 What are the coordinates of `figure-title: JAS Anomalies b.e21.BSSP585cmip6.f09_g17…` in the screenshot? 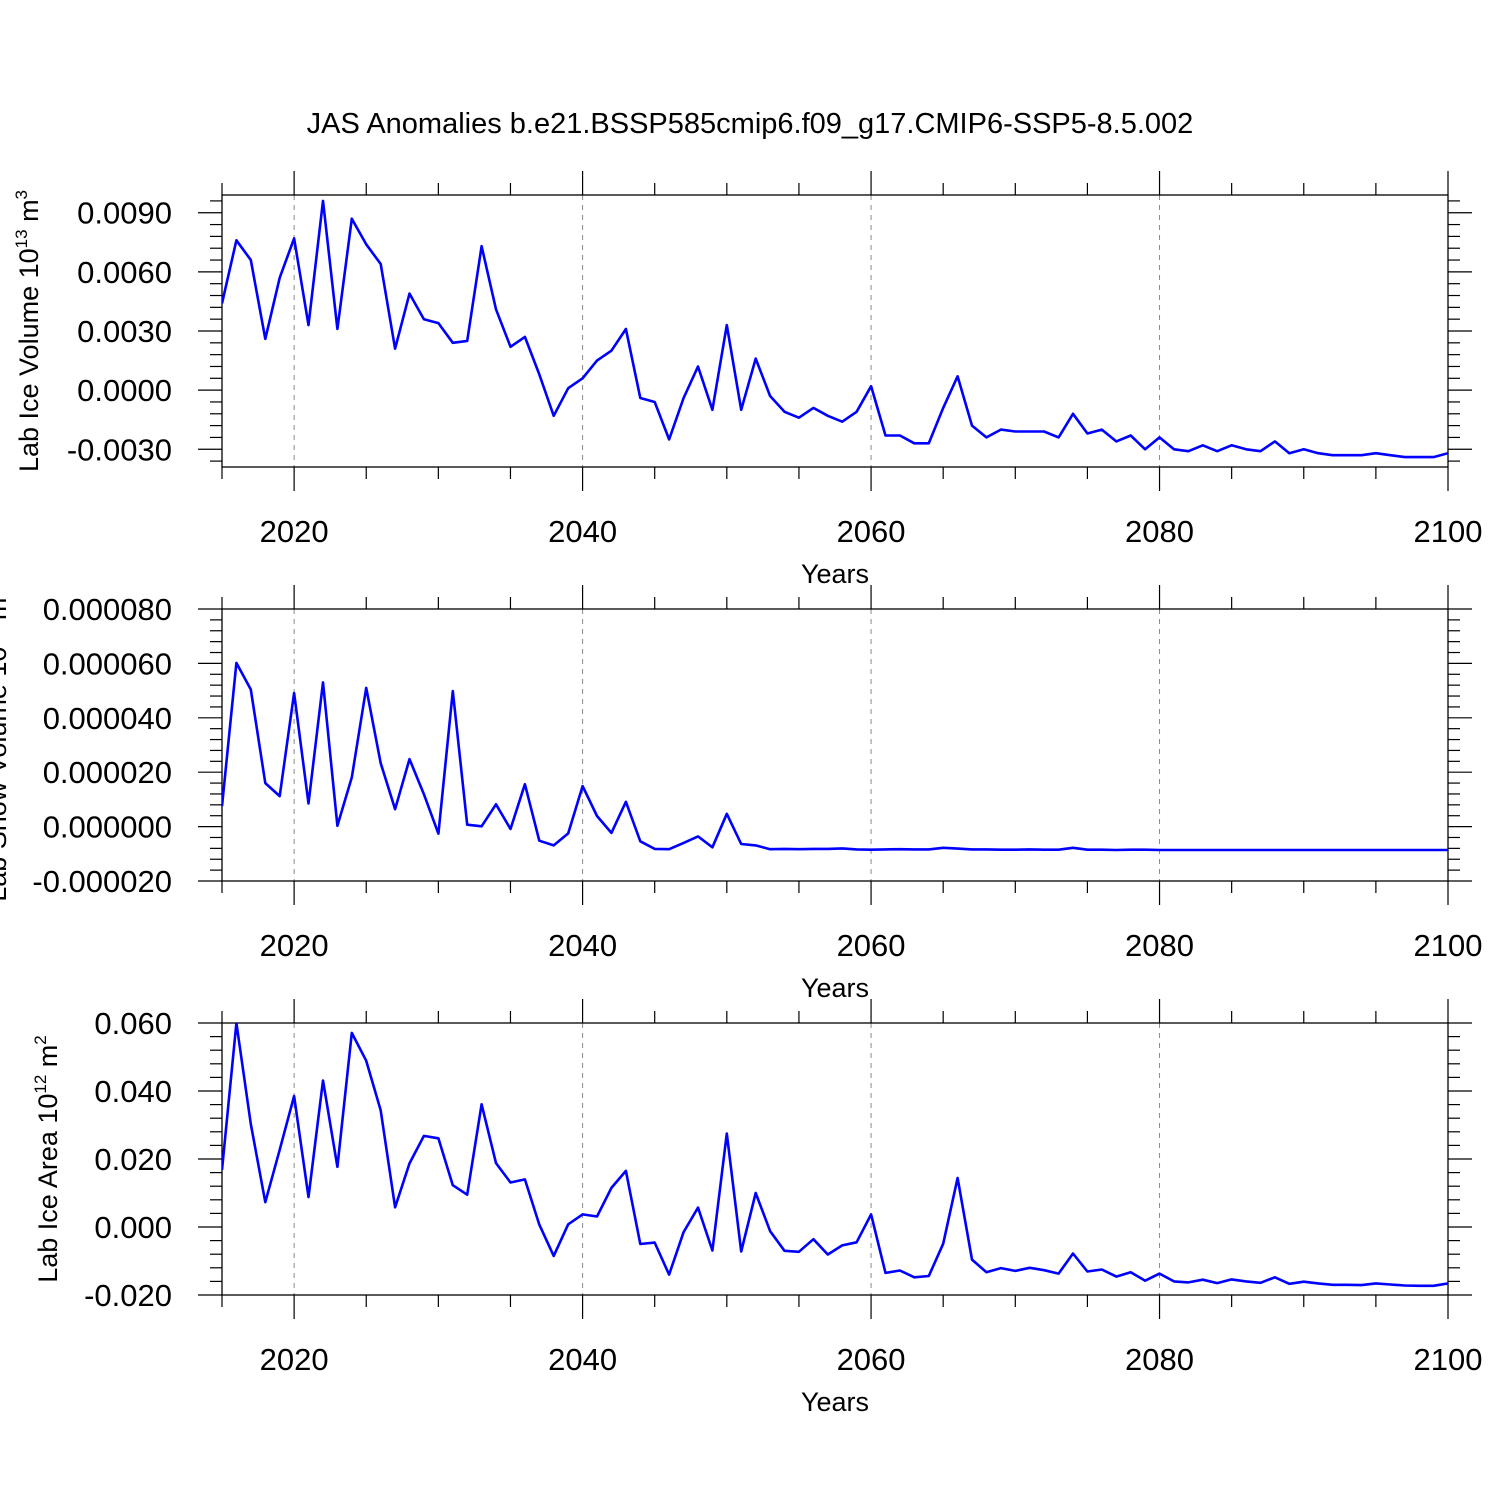 It's located at (750, 124).